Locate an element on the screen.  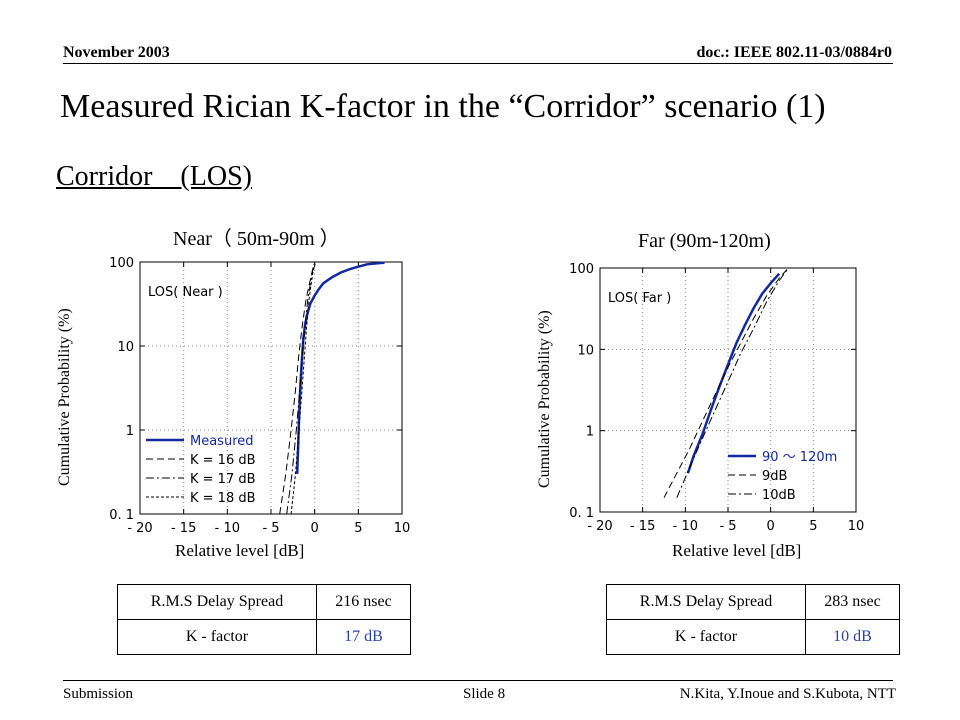
chart-annotation: LOS( Near ) is located at coordinates (185, 292).